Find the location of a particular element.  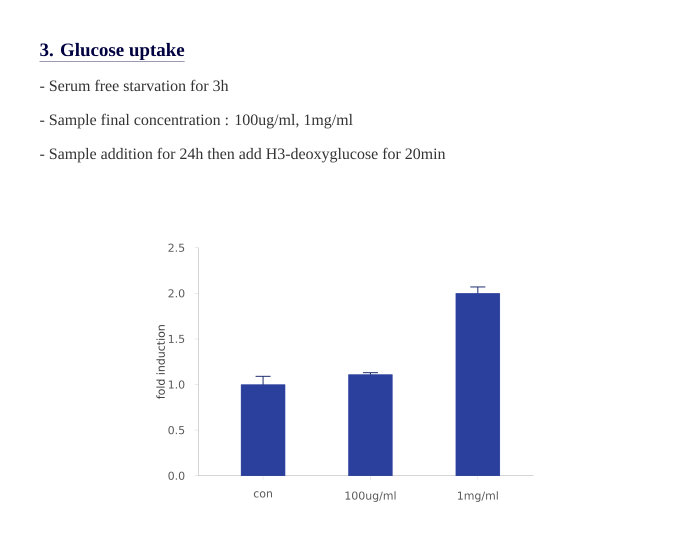

chart-title: 3. Glucose uptake is located at coordinates (112, 51).